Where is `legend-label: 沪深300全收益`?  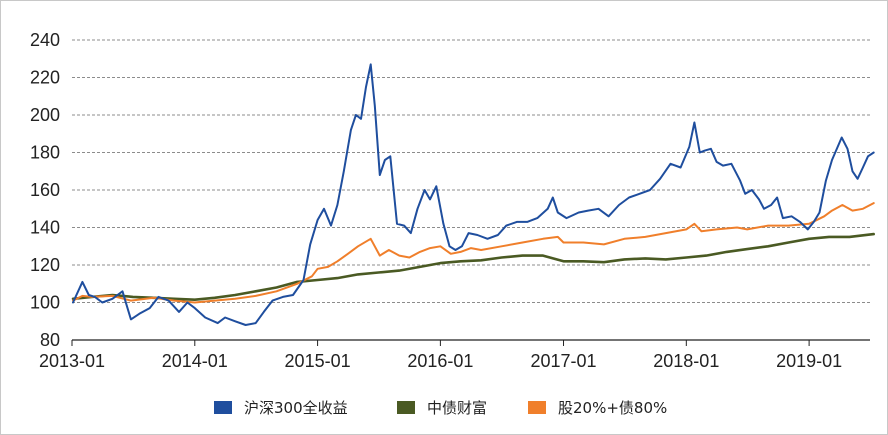 legend-label: 沪深300全收益 is located at coordinates (296, 408).